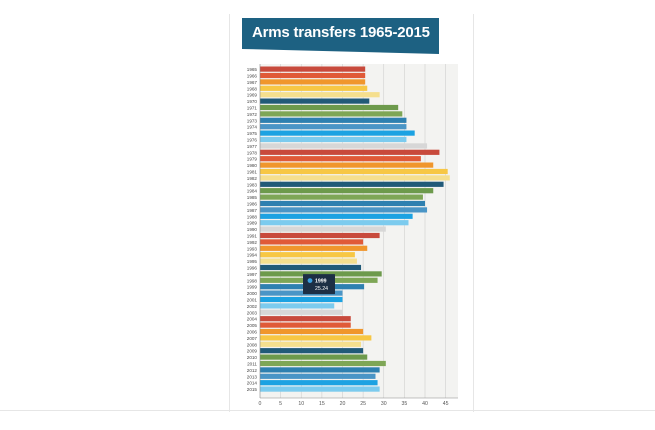  What do you see at coordinates (260, 404) in the screenshot?
I see `x-tick-label: 0` at bounding box center [260, 404].